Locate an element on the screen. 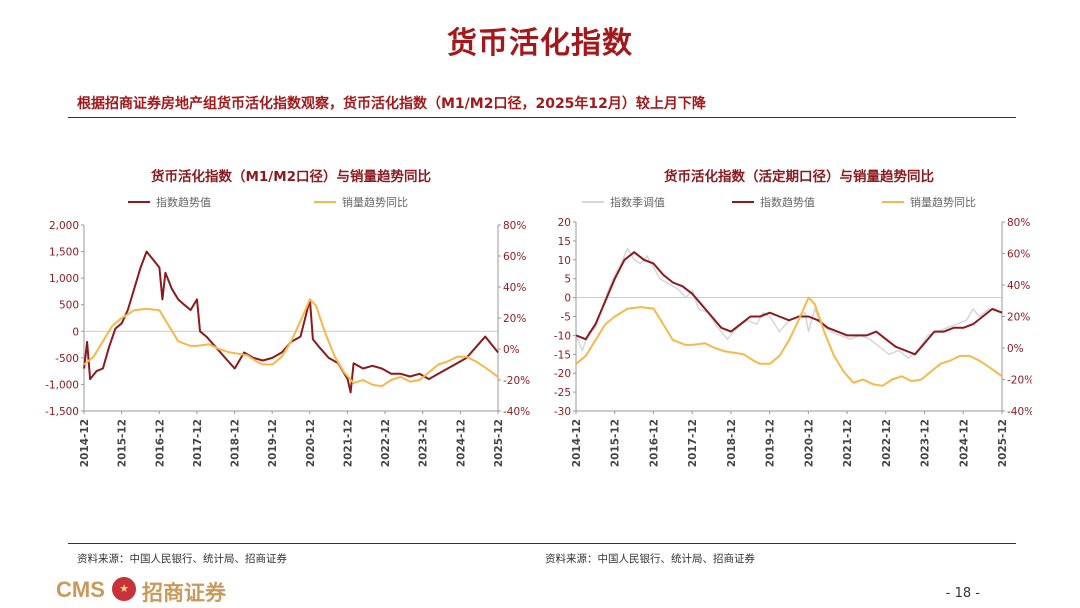 This screenshot has height=608, width=1080. logo-cms-text: CMS is located at coordinates (80, 589).